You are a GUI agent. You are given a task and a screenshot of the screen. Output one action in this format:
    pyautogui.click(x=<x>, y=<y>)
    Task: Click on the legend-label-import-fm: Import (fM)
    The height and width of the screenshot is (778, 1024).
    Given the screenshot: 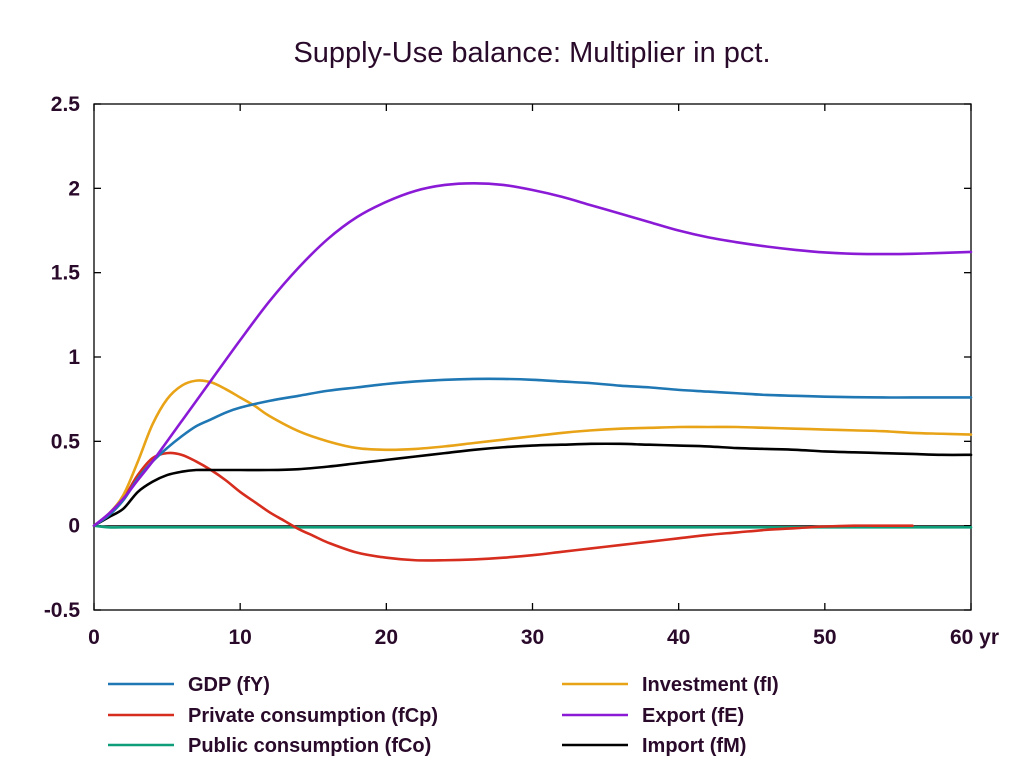 What is the action you would take?
    pyautogui.click(x=694, y=746)
    